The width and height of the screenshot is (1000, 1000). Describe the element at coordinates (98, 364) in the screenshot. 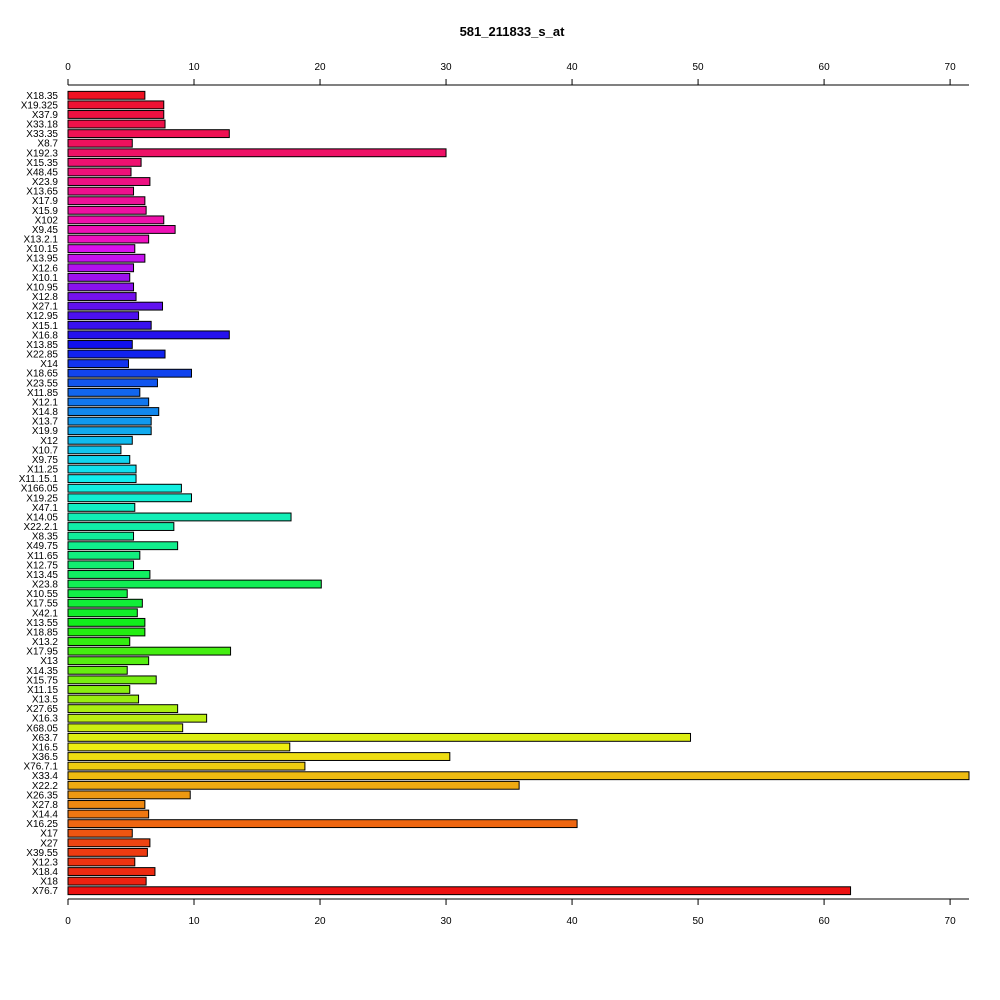

I see `bar-X14` at that location.